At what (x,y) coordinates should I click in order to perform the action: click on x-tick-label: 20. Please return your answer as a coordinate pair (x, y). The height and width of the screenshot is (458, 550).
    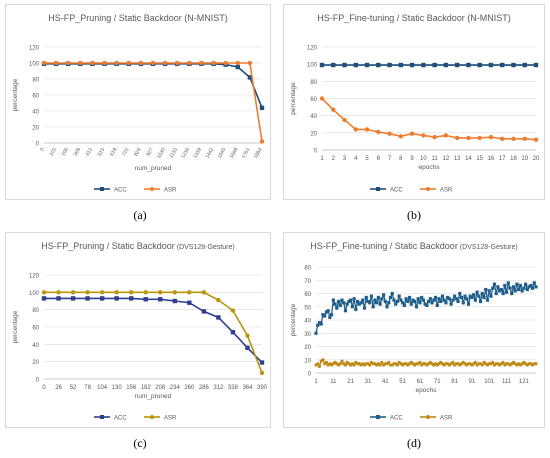
    Looking at the image, I should click on (536, 159).